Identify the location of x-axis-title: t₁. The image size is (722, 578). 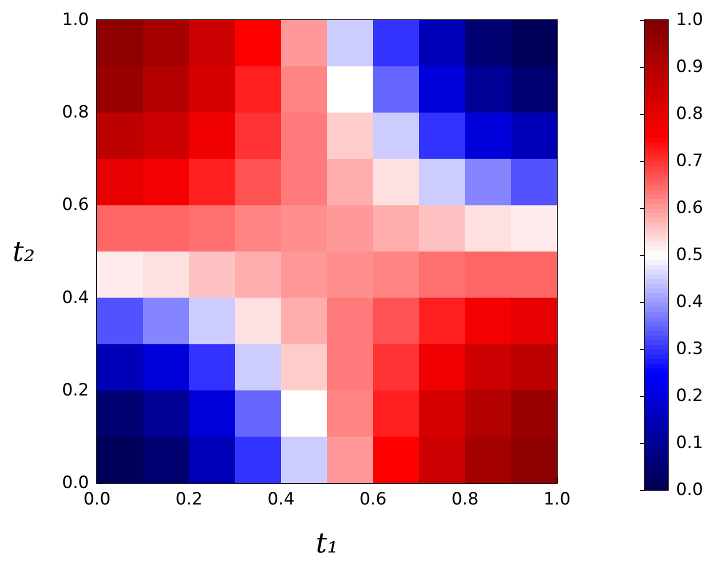
(327, 543).